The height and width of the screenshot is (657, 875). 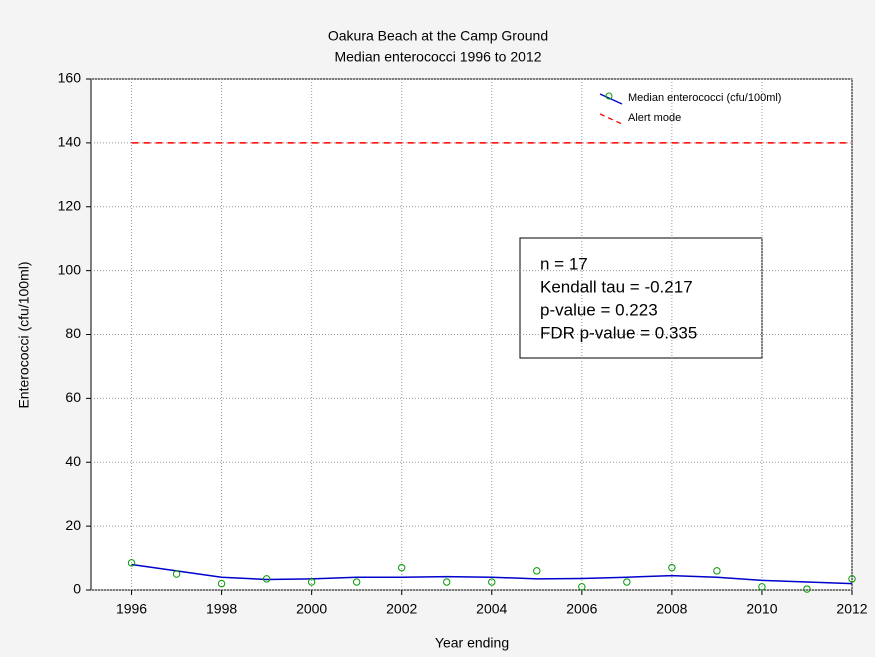 What do you see at coordinates (599, 309) in the screenshot?
I see `annotation-text: p-value = 0.223` at bounding box center [599, 309].